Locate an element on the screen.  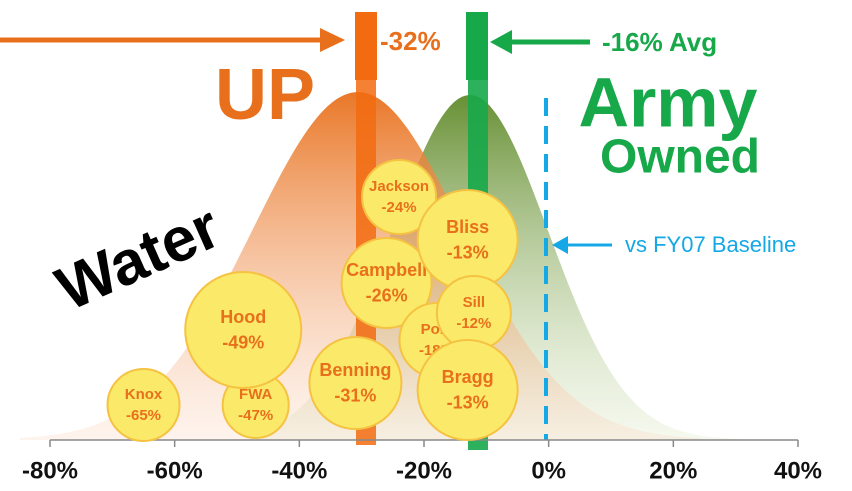
bubble-label: -26% is located at coordinates (387, 295).